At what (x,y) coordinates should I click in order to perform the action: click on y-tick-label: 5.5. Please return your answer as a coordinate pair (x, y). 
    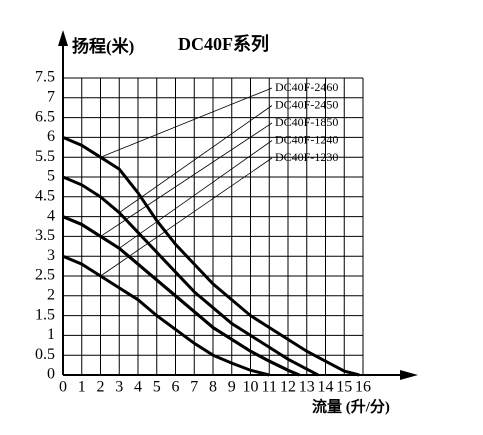
    Looking at the image, I should click on (45, 156).